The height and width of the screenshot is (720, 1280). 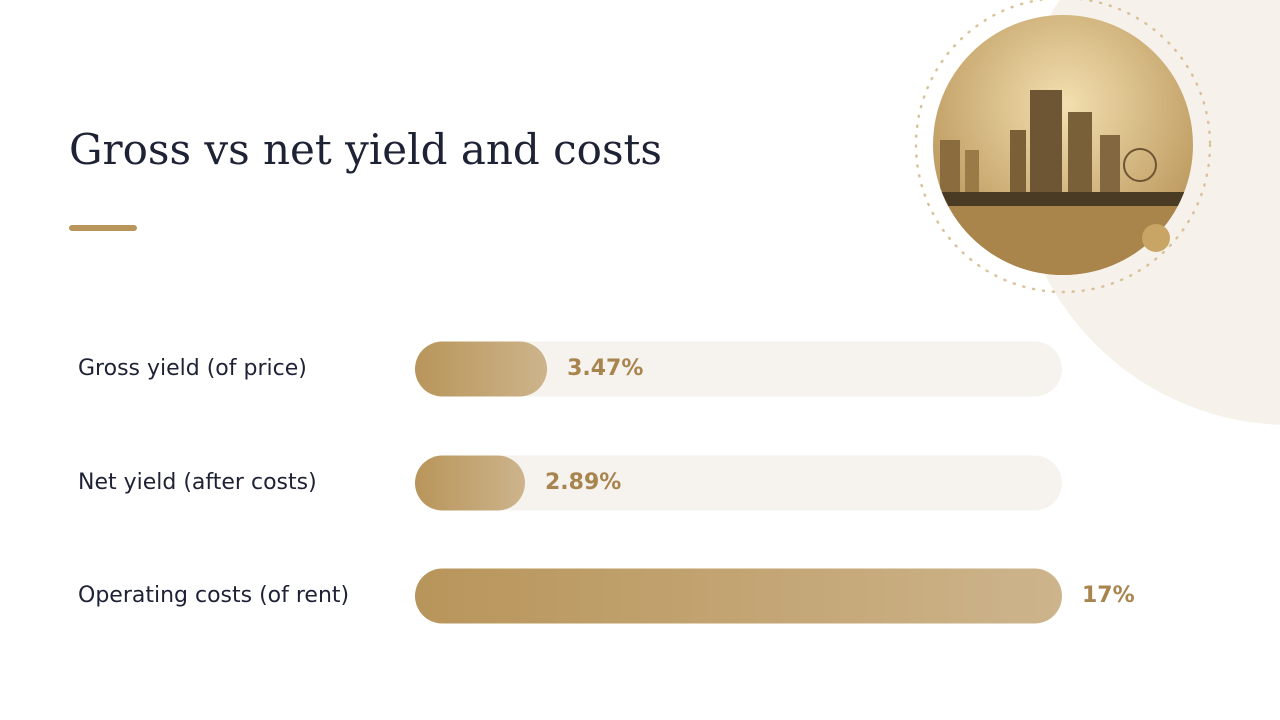 I want to click on decor-dot, so click(x=1156, y=238).